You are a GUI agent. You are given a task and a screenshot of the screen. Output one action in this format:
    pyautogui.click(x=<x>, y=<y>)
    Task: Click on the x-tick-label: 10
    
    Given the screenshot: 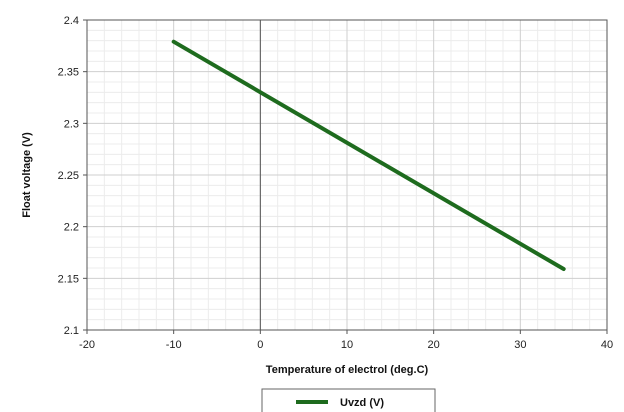 What is the action you would take?
    pyautogui.click(x=347, y=345)
    